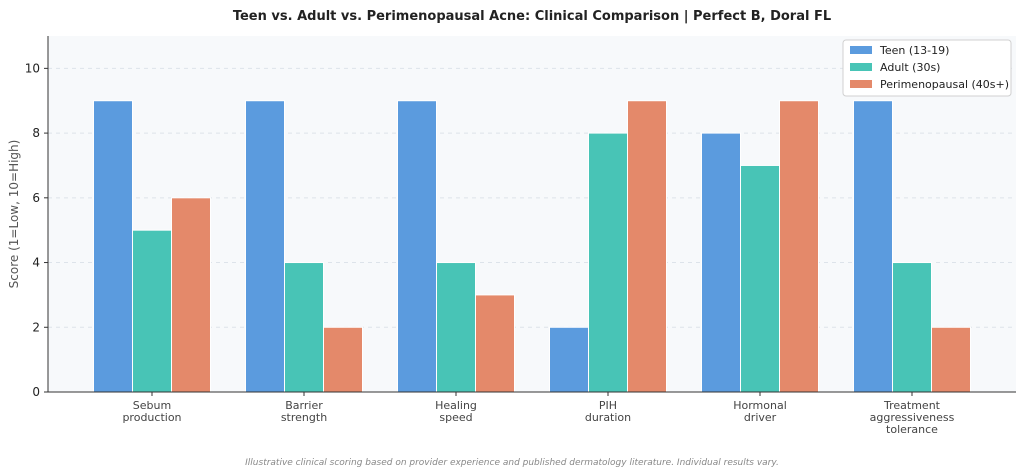 This screenshot has width=1024, height=475. I want to click on x-tick-label-line: PIH, so click(608, 405).